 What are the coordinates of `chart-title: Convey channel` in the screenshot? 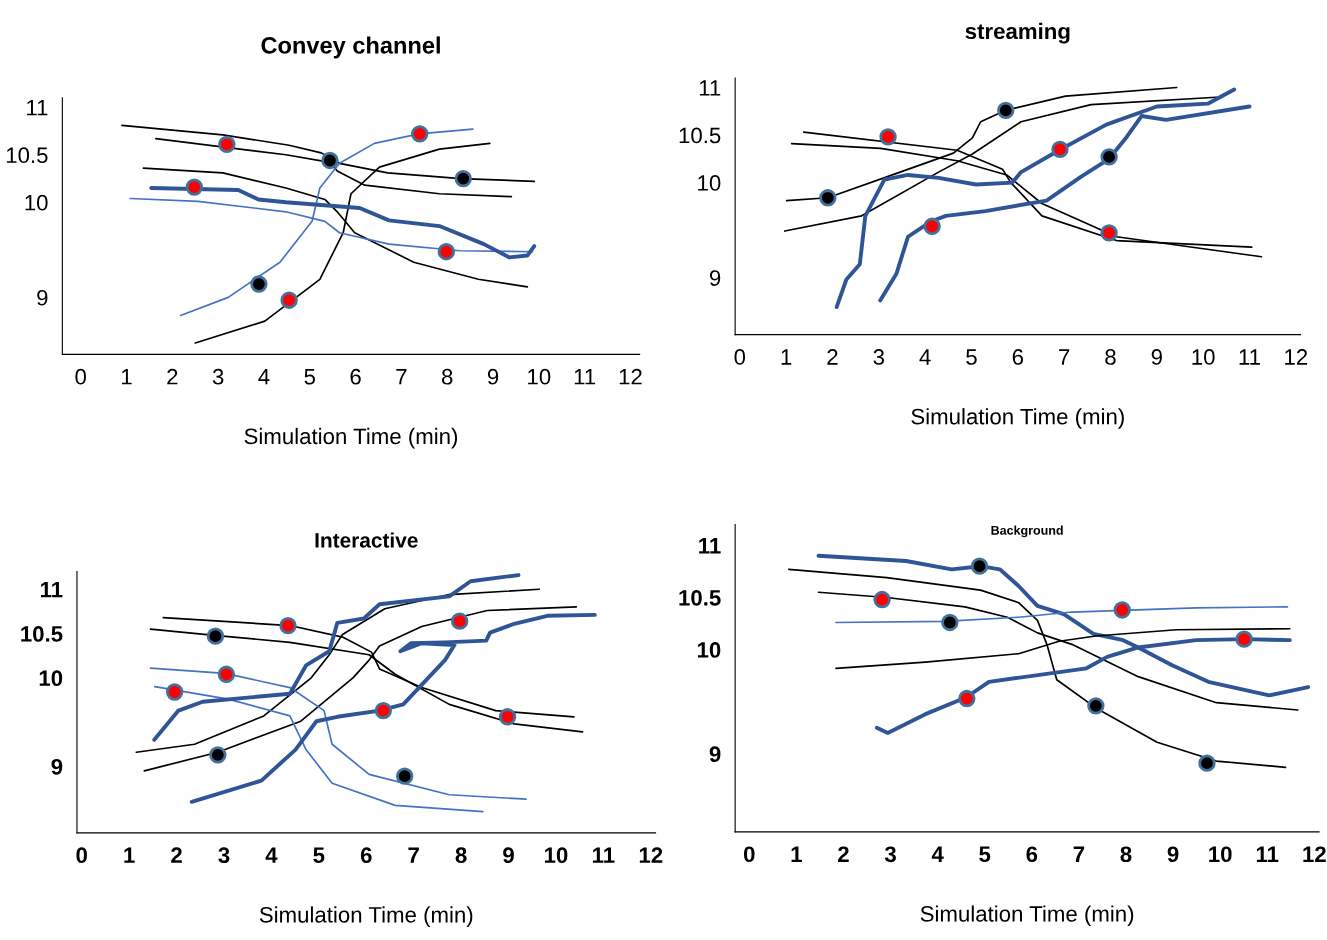 It's located at (350, 47).